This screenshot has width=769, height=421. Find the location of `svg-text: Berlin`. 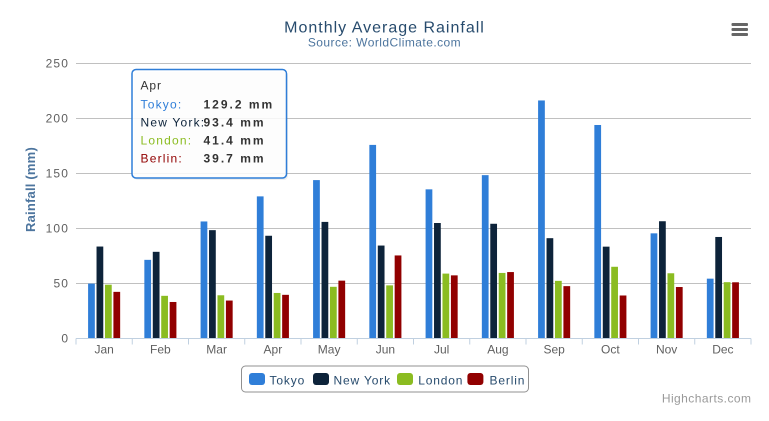

svg-text: Berlin is located at coordinates (508, 381).